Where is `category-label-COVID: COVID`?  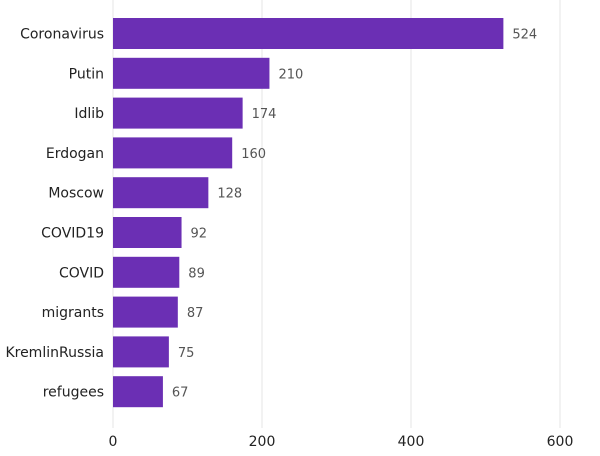
category-label-COVID: COVID is located at coordinates (81, 273).